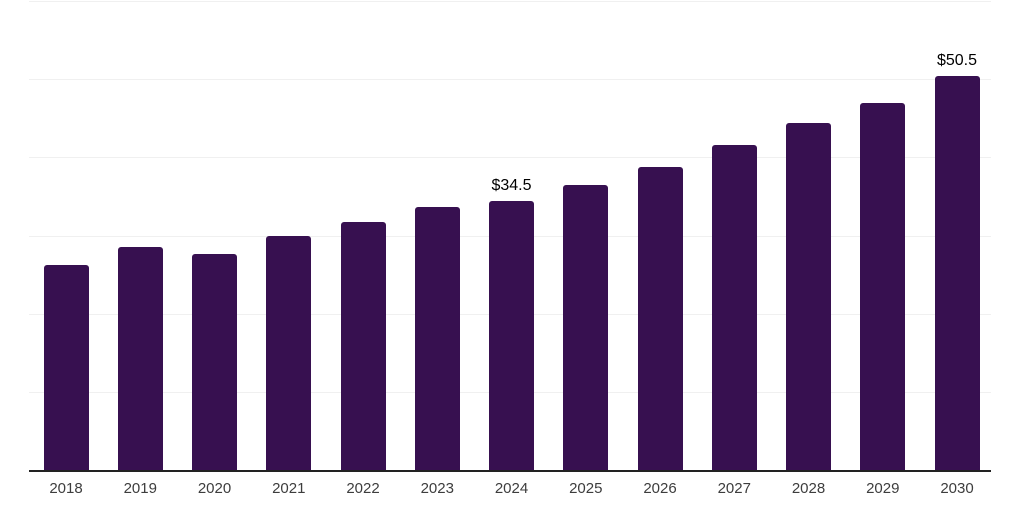 Image resolution: width=1024 pixels, height=512 pixels. I want to click on x-tick-label-2019: 2019, so click(140, 488).